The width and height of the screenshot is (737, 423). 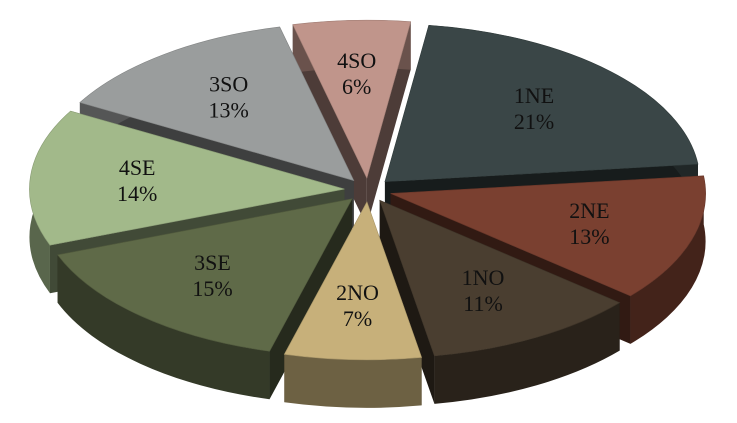 What do you see at coordinates (483, 277) in the screenshot?
I see `slice-label-1no: 1NO` at bounding box center [483, 277].